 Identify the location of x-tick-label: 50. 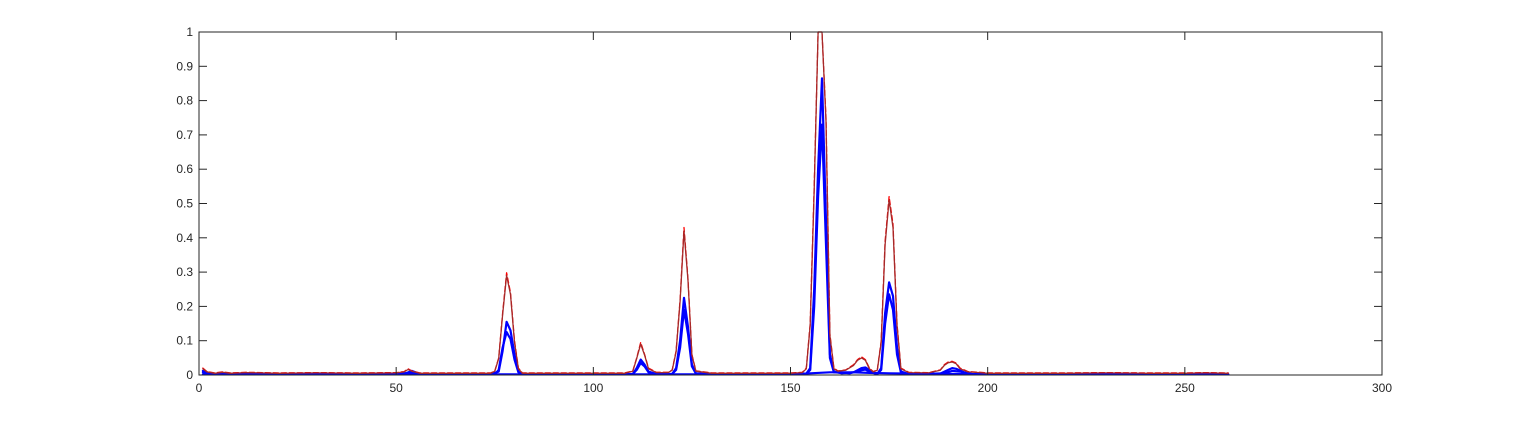
(396, 388).